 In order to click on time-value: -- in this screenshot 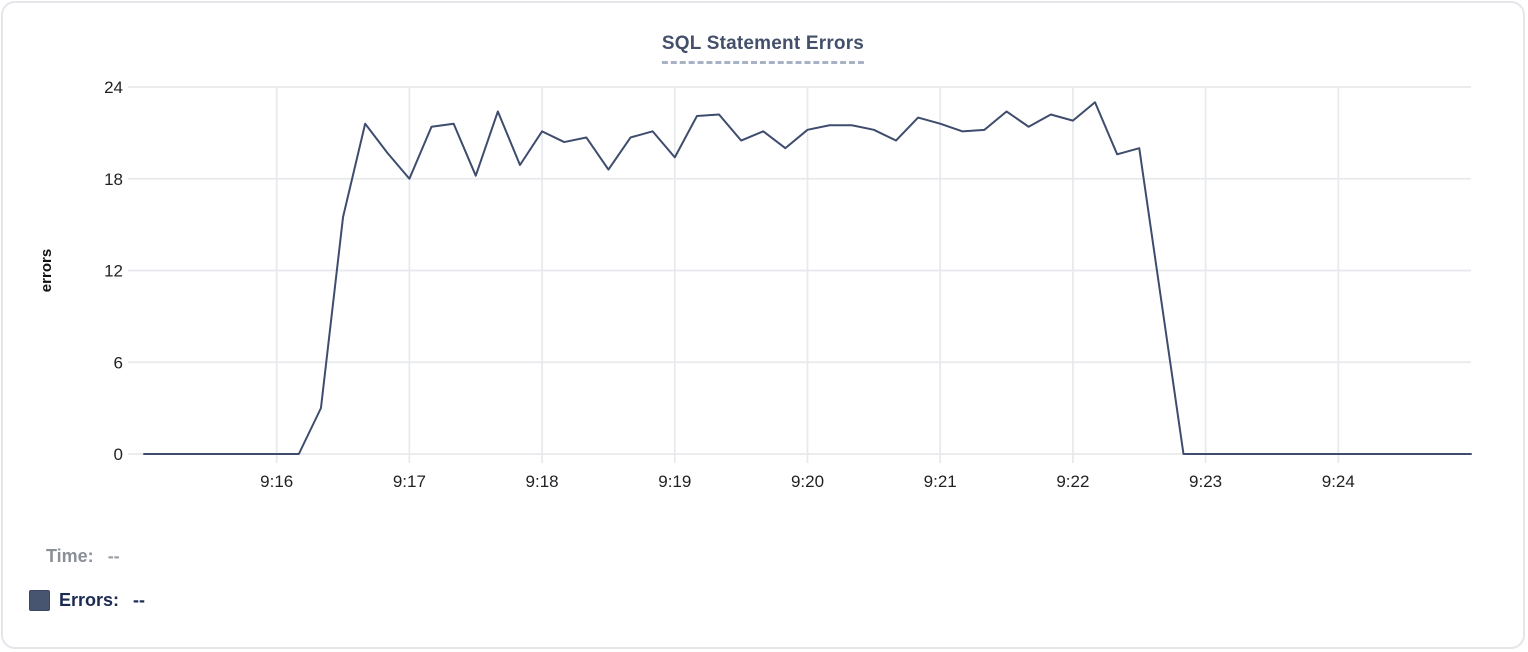, I will do `click(113, 556)`.